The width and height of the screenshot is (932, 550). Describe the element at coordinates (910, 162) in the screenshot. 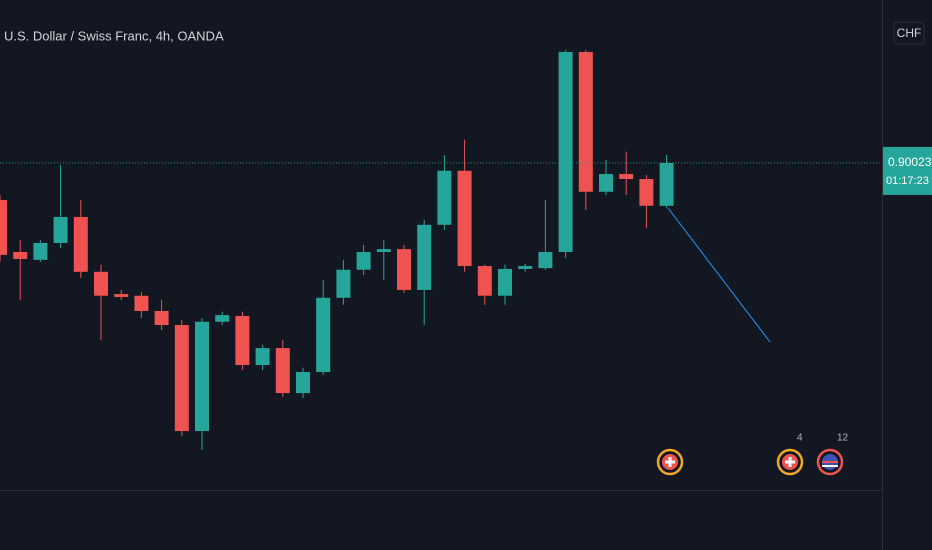

I see `last-price-label: 0.90023` at that location.